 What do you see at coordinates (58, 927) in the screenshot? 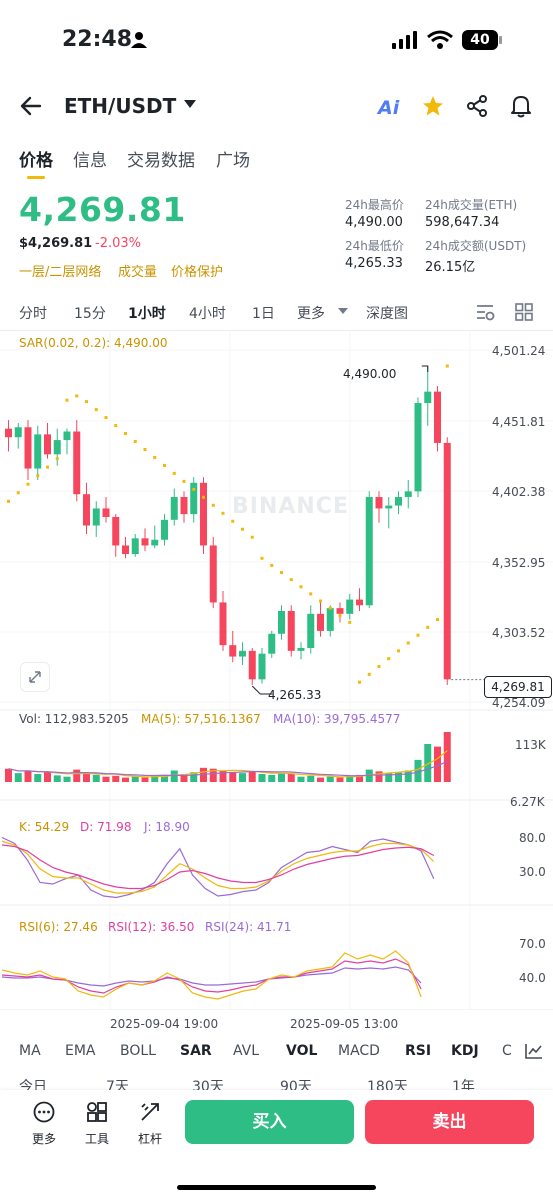
I see `rsi6-label: RSI(6): 27.46` at bounding box center [58, 927].